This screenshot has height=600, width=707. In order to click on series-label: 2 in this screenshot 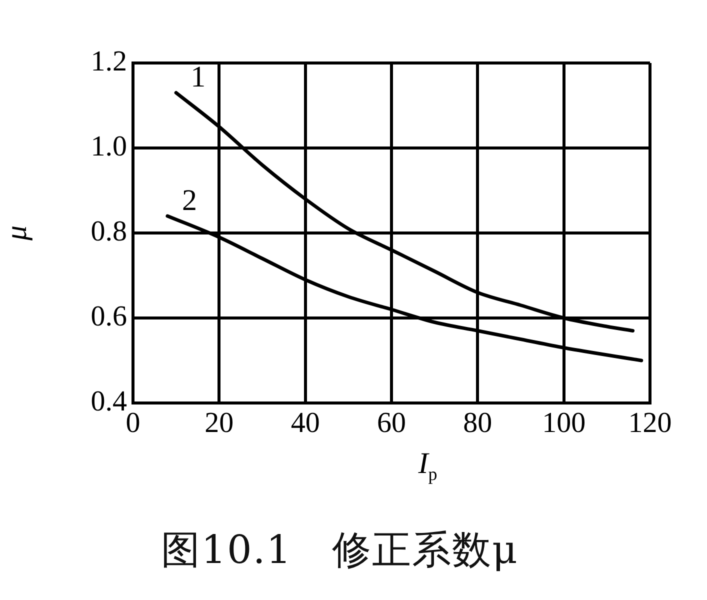, I will do `click(189, 200)`.